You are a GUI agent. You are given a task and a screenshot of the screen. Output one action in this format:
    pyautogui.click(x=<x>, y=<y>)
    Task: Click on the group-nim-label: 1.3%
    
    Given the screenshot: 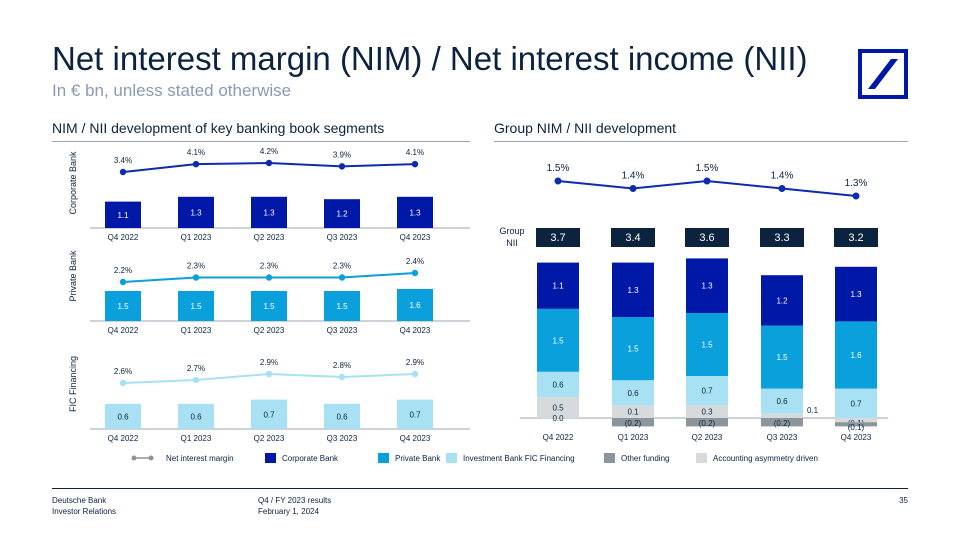 What is the action you would take?
    pyautogui.click(x=856, y=183)
    